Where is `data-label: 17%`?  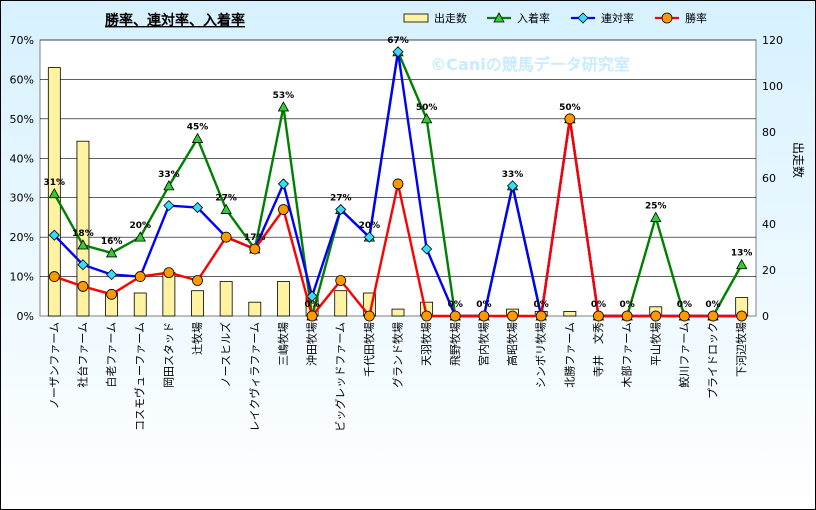
data-label: 17% is located at coordinates (255, 238).